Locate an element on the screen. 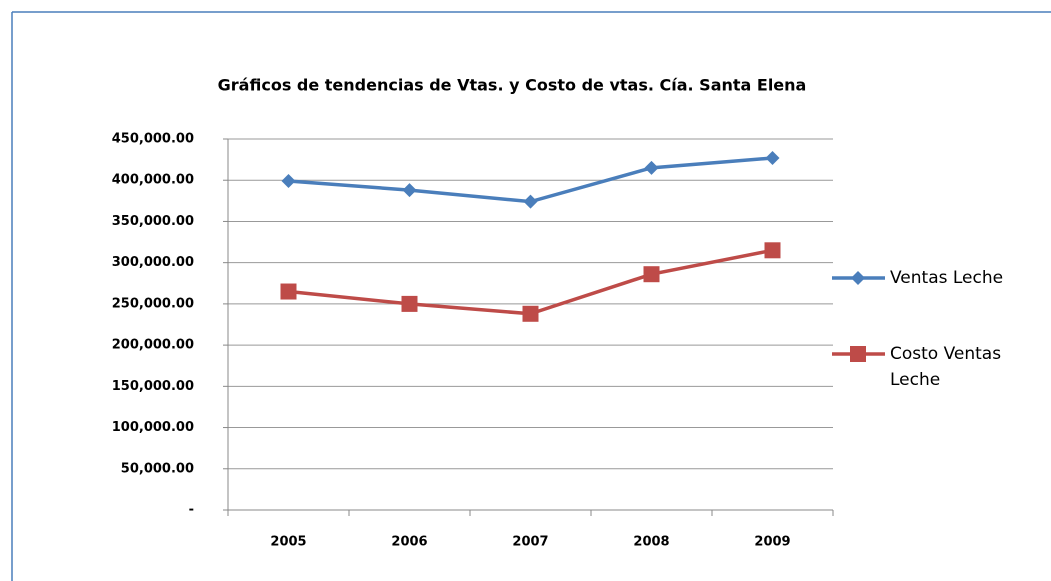  legend-label: Ventas Leche is located at coordinates (946, 278).